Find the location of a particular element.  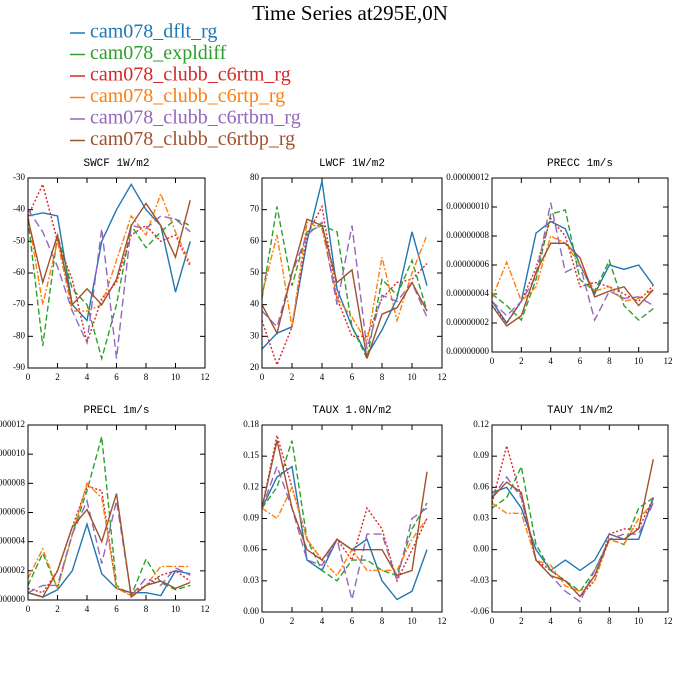

y-tick-label: 70 is located at coordinates (255, 209).